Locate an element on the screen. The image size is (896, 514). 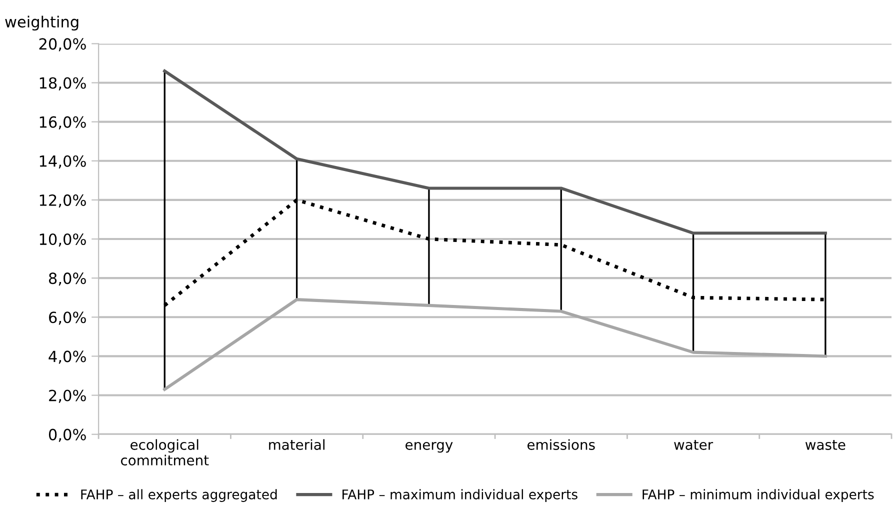
legend-label: FAHP – all experts aggregated is located at coordinates (179, 495).